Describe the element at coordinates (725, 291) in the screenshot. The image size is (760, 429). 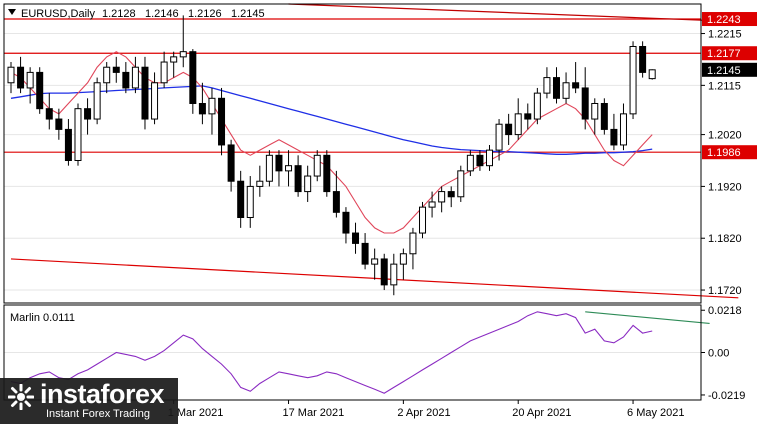
I see `price-tick-label: 1.1720` at that location.